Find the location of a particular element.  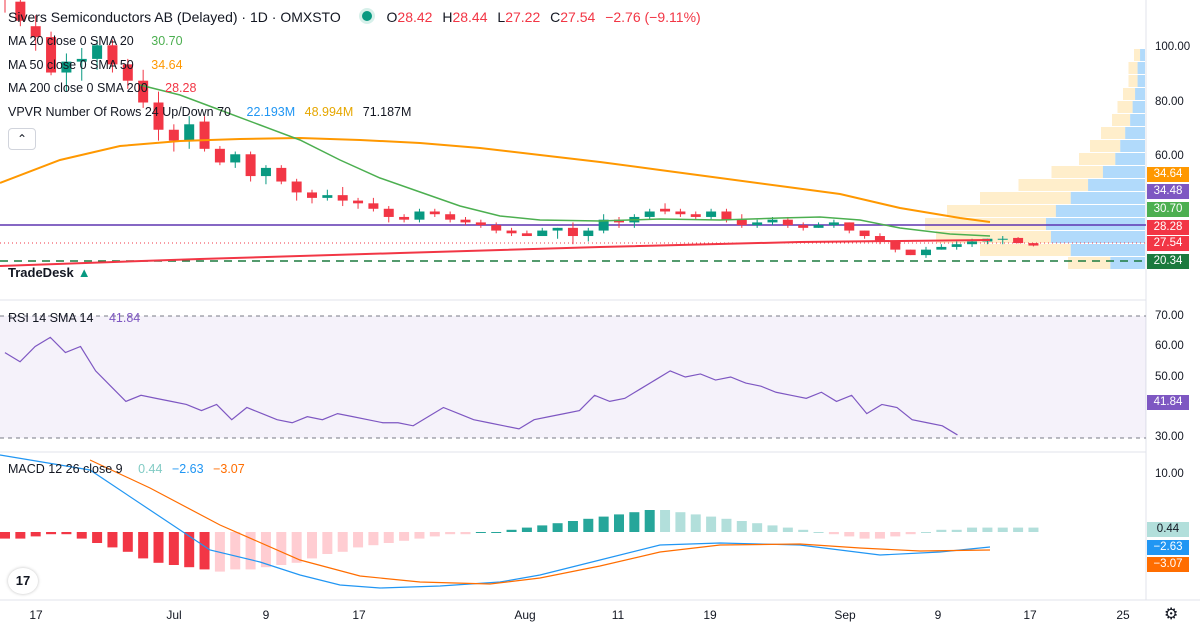

ma50-legend: MA 50 close 0 SMA 50 34.64 is located at coordinates (95, 65).